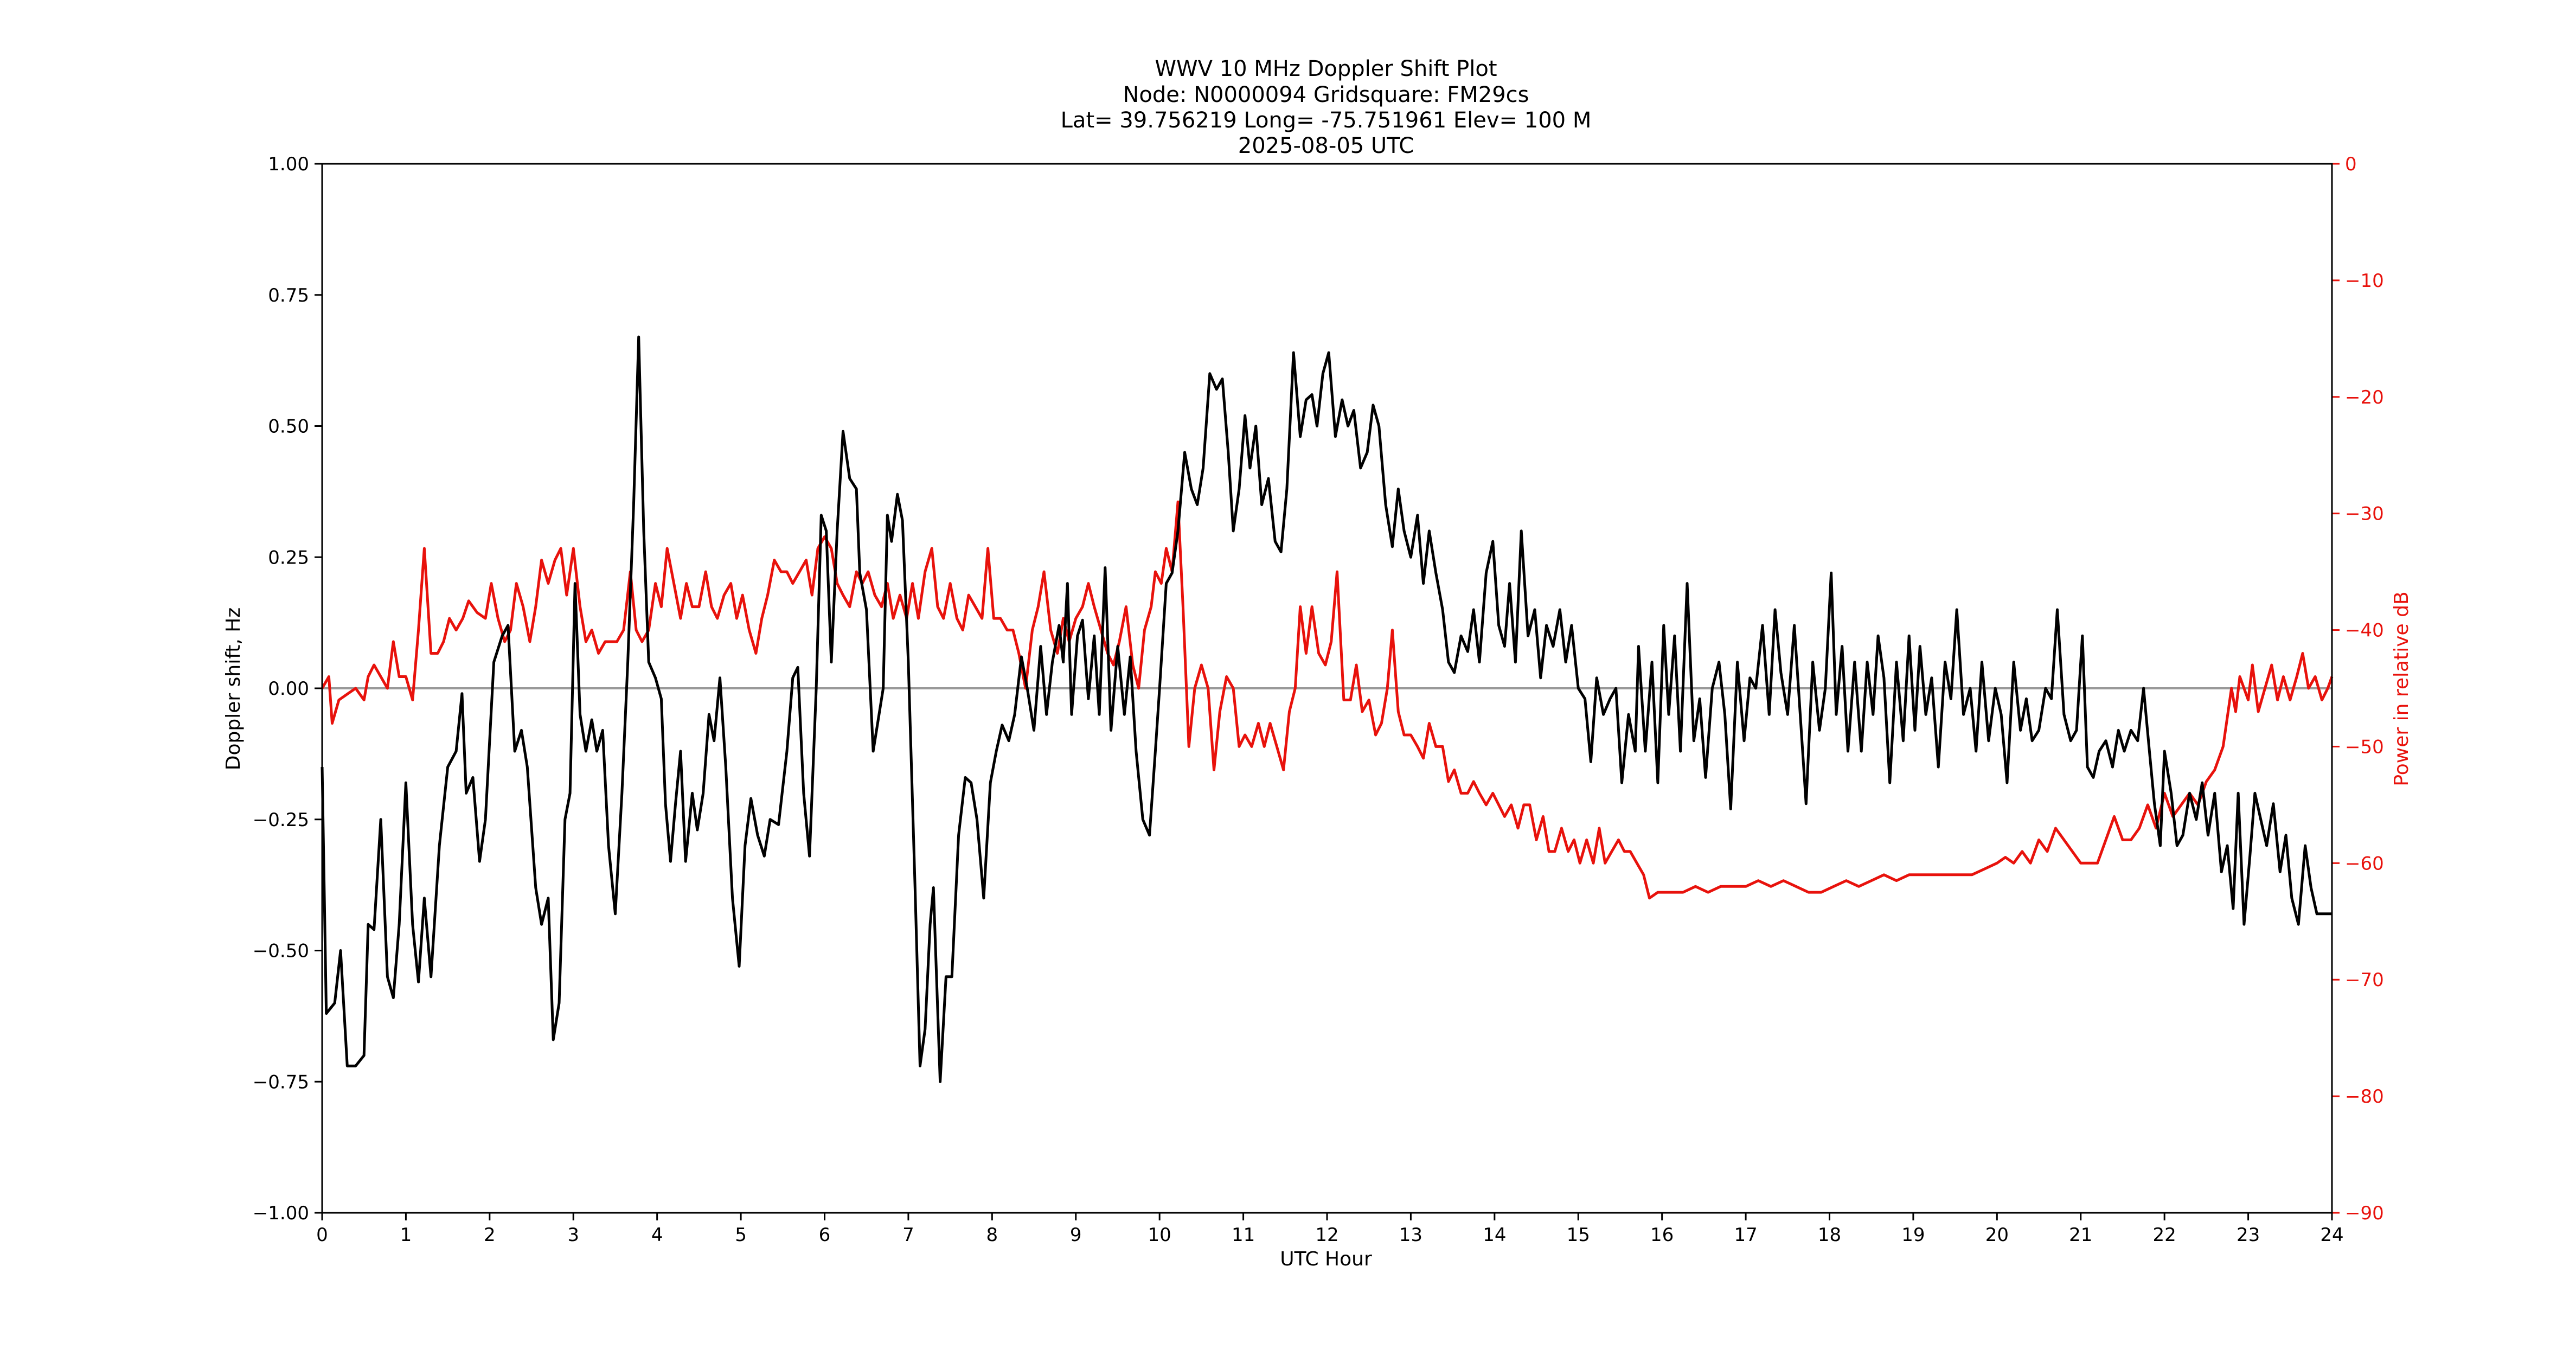  What do you see at coordinates (322, 1235) in the screenshot?
I see `x-tick-label: 0` at bounding box center [322, 1235].